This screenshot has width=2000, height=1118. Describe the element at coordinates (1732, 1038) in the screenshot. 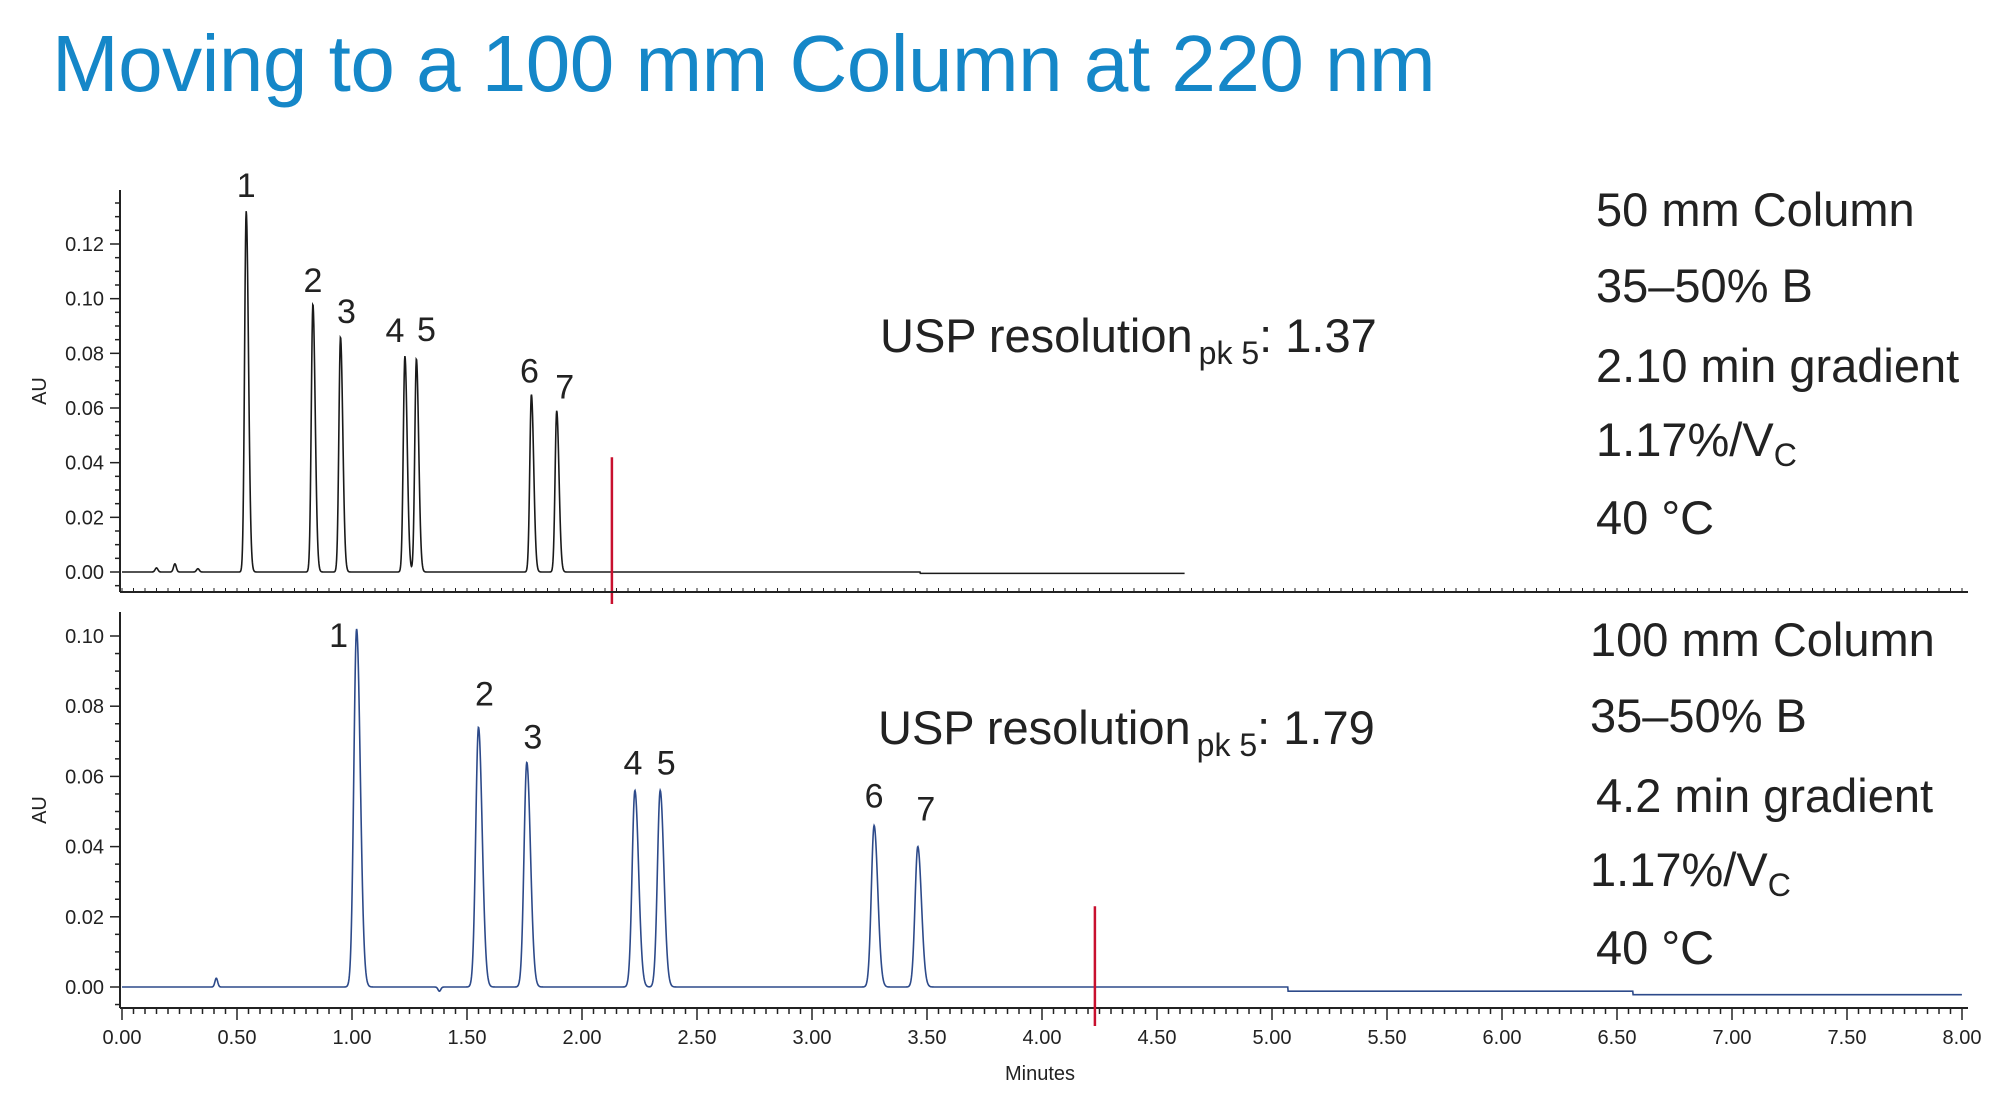

I see `x-tick-label: 7.00` at that location.